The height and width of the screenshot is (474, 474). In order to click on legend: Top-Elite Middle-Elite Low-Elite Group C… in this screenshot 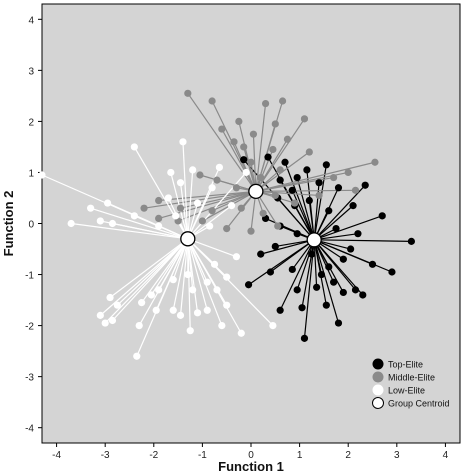, I will do `click(411, 383)`.